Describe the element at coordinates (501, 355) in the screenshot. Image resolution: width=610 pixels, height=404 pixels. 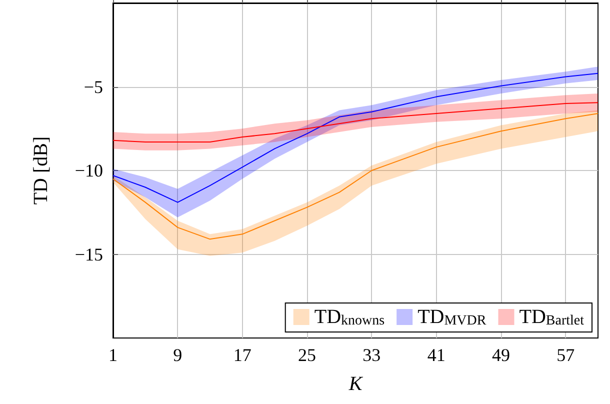
I see `x-tick-label: 49` at that location.